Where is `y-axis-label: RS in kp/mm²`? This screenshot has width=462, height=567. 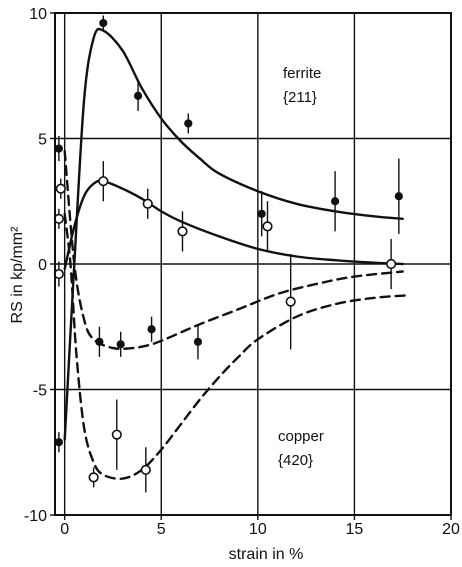 y-axis-label: RS in kp/mm² is located at coordinates (17, 275).